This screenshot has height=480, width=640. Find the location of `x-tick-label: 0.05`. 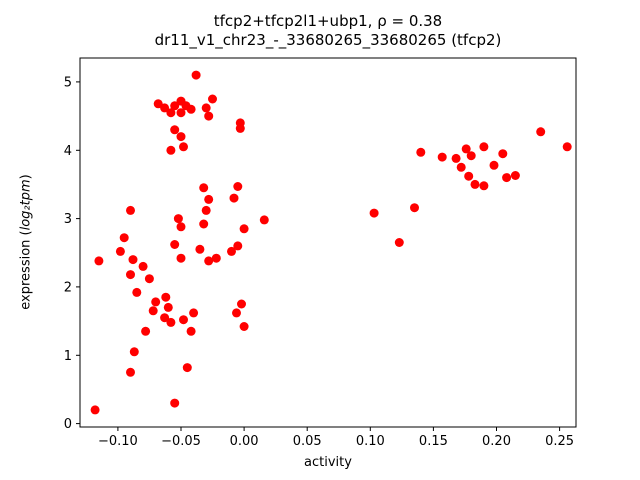

x-tick-label: 0.05 is located at coordinates (307, 441).